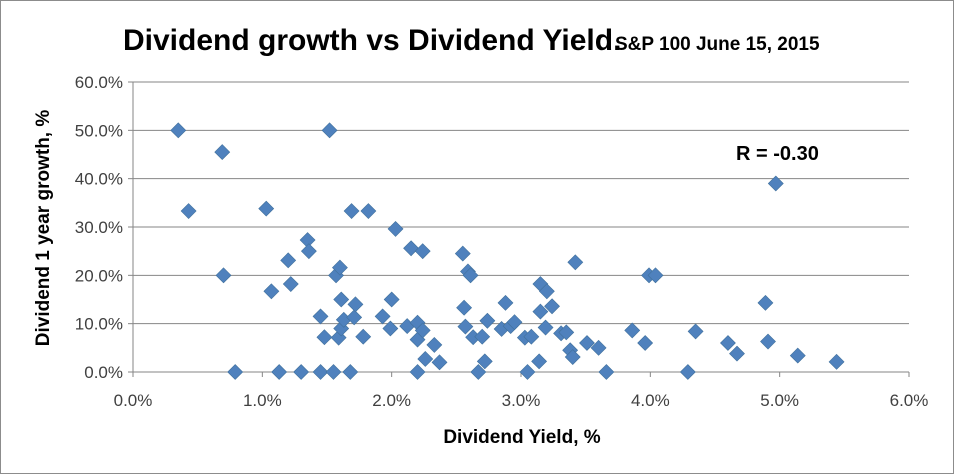 This screenshot has width=955, height=475. Describe the element at coordinates (391, 400) in the screenshot. I see `x-tick-label: 2.0%` at that location.